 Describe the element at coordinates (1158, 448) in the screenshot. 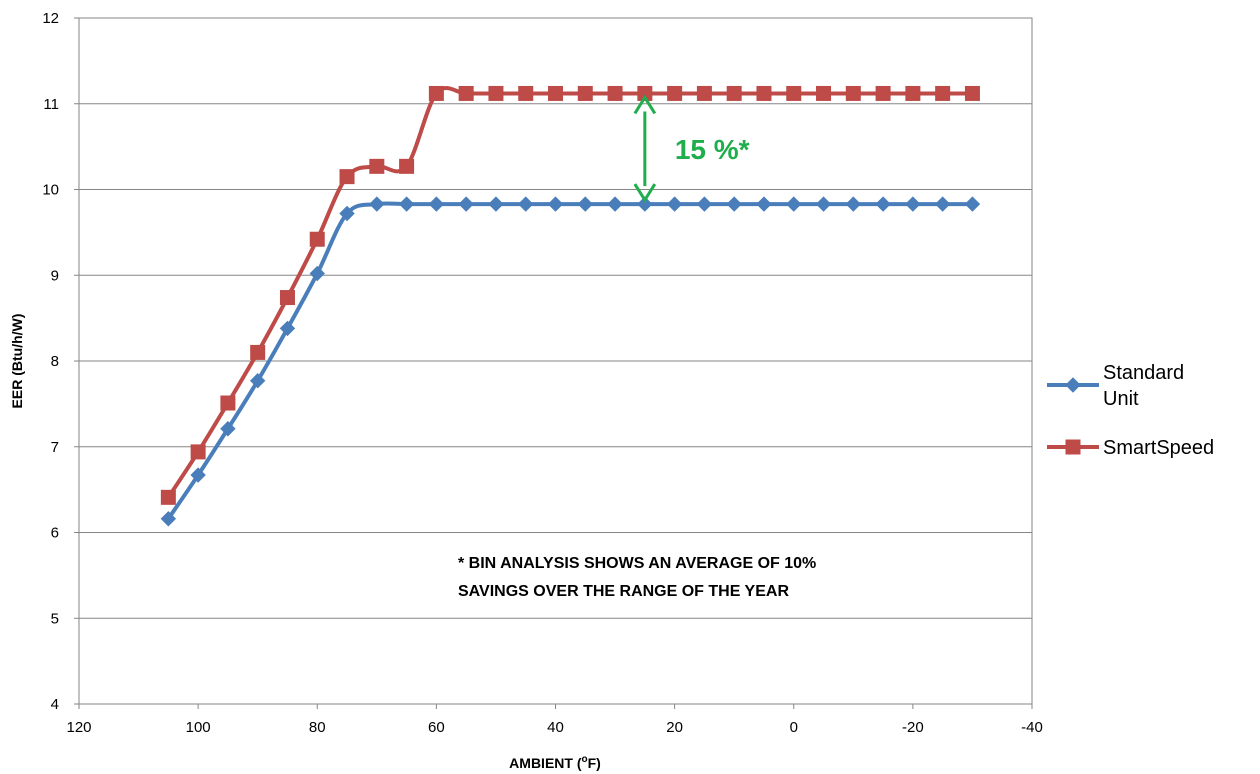

I see `legend-label-smartspeed-0: SmartSpeed` at that location.